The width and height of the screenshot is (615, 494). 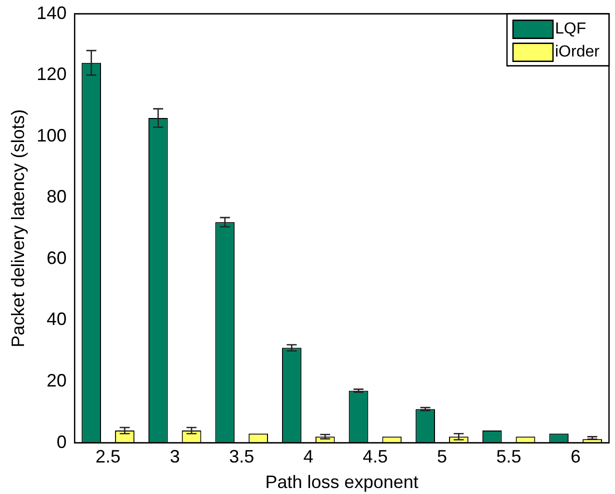 What do you see at coordinates (56, 380) in the screenshot?
I see `y-tick-label: 20` at bounding box center [56, 380].